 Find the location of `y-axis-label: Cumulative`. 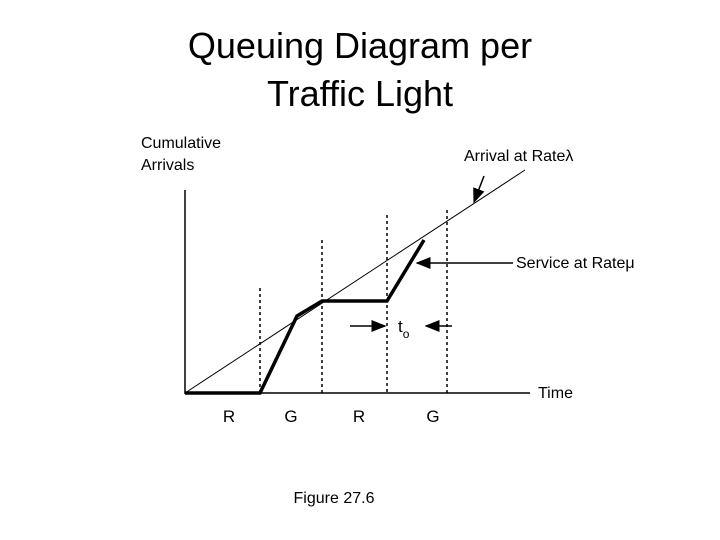

y-axis-label: Cumulative is located at coordinates (181, 143).